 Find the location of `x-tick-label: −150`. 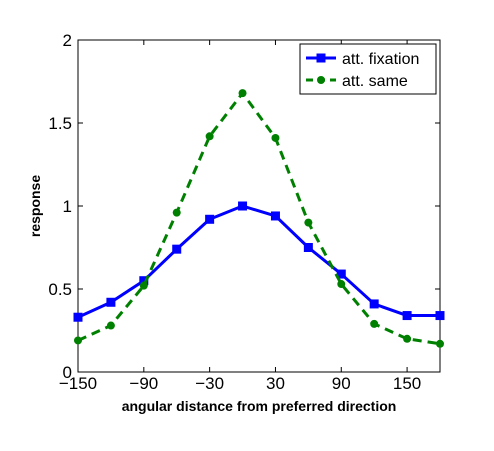

x-tick-label: −150 is located at coordinates (78, 383).